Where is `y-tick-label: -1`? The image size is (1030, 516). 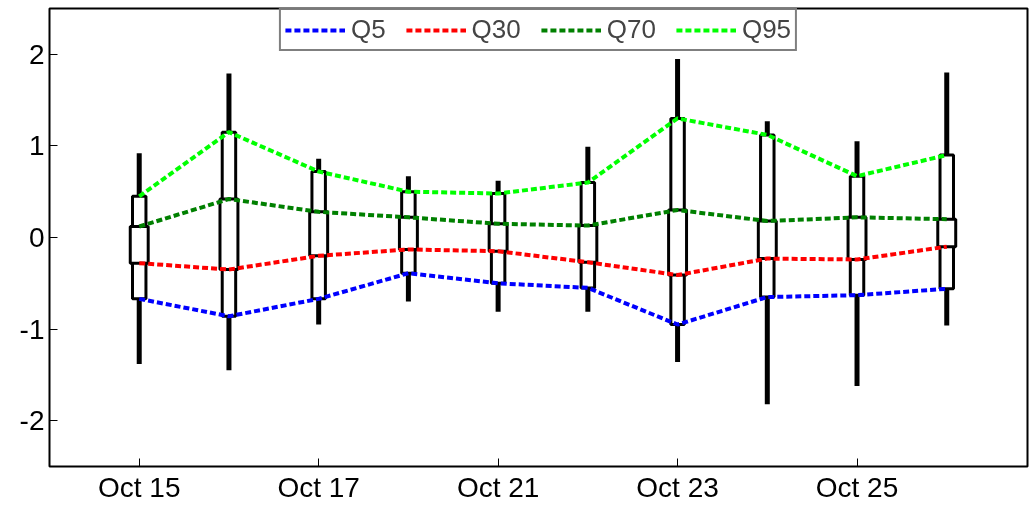 y-tick-label: -1 is located at coordinates (32, 329).